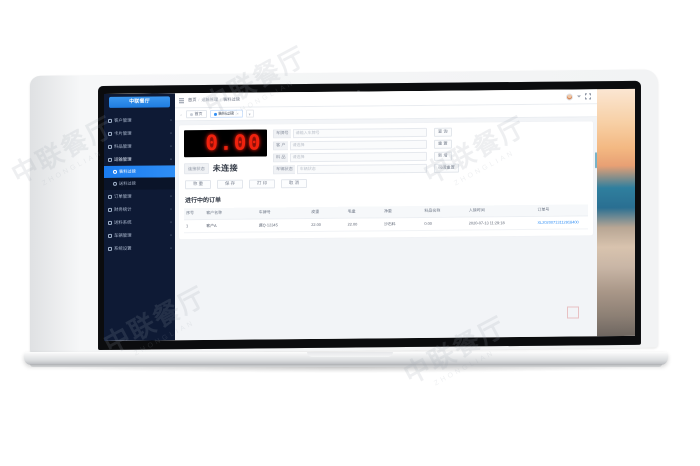 This screenshot has width=700, height=466. I want to click on sidebar-item-cards: 卡片管理 ˅, so click(139, 133).